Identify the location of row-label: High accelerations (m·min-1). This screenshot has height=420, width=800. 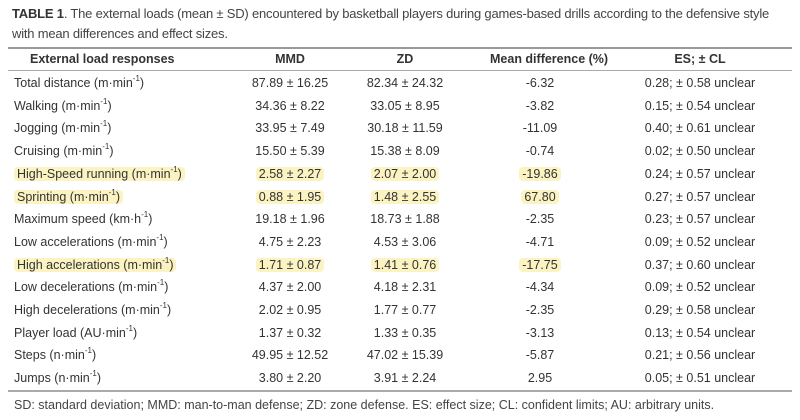
(95, 264).